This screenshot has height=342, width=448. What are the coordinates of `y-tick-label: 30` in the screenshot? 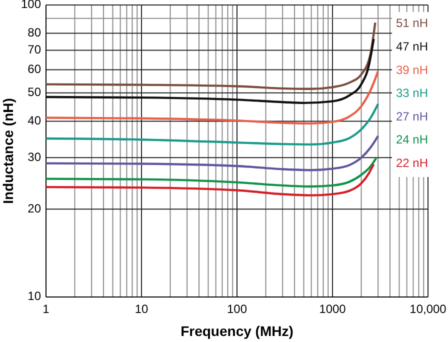 It's located at (35, 157).